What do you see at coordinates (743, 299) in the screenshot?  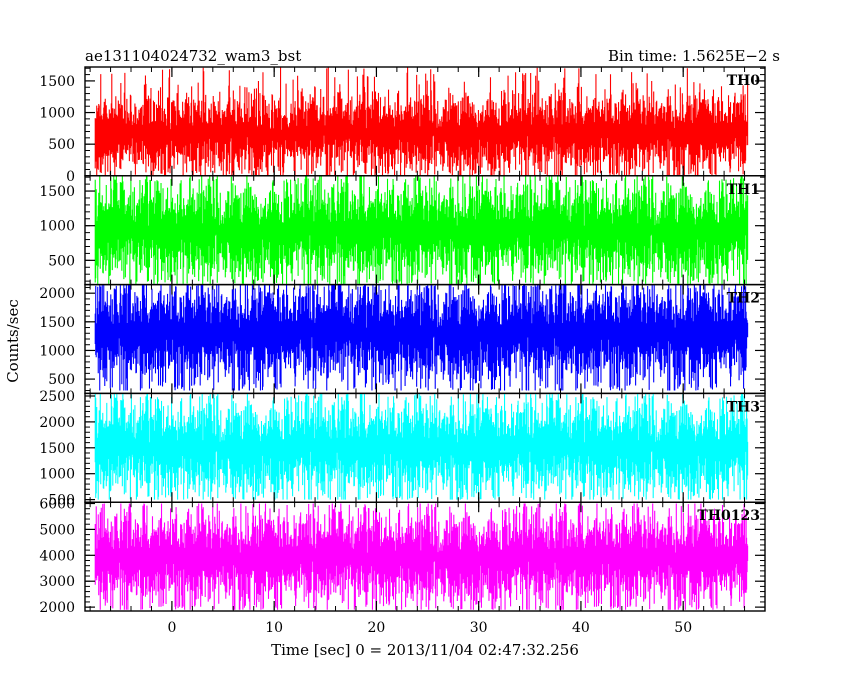 I see `panel-label: TH2` at bounding box center [743, 299].